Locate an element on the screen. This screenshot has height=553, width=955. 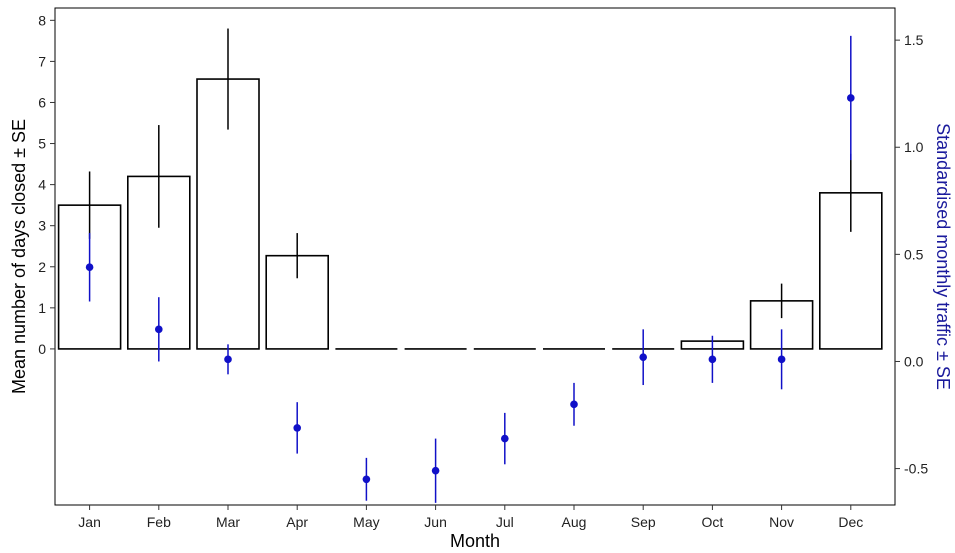
traffic-point-mar is located at coordinates (228, 359).